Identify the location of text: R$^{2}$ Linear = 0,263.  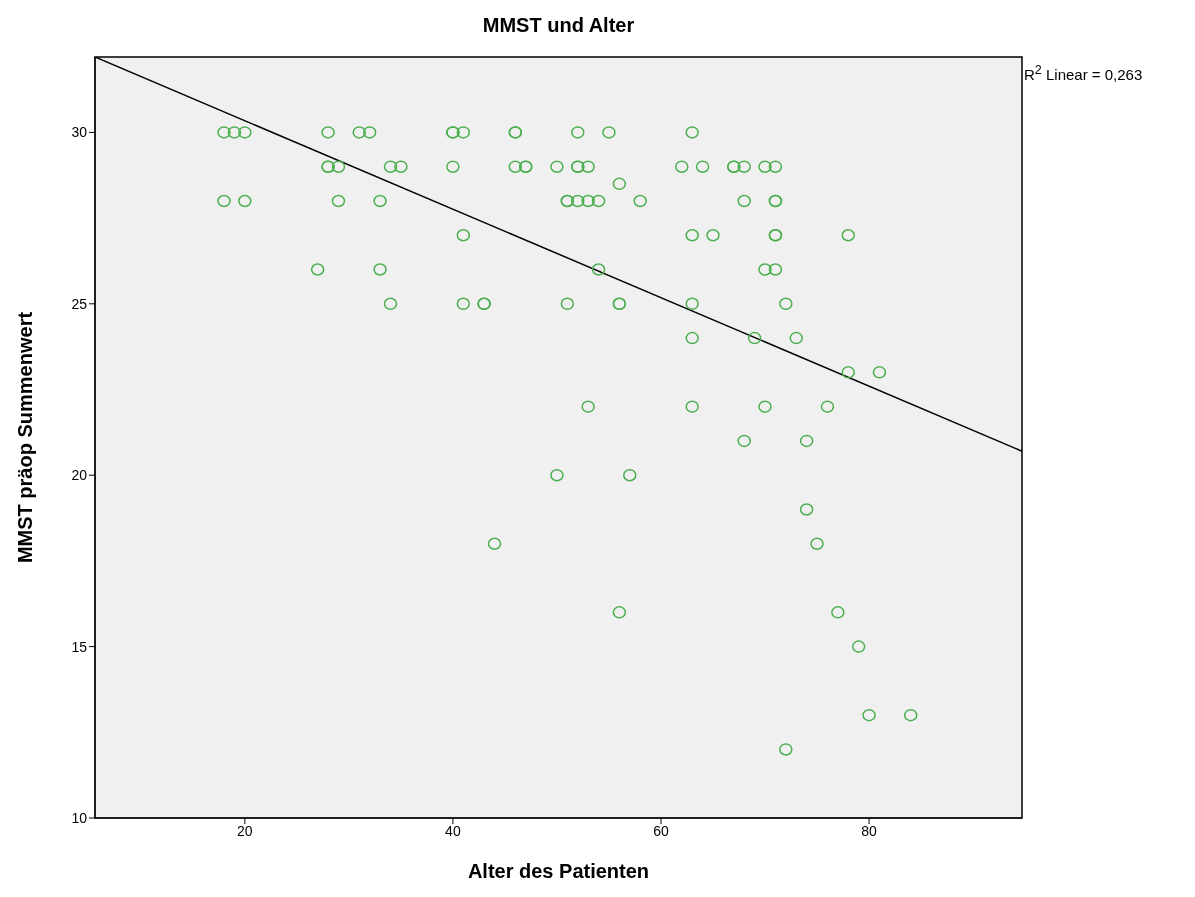
(1083, 73).